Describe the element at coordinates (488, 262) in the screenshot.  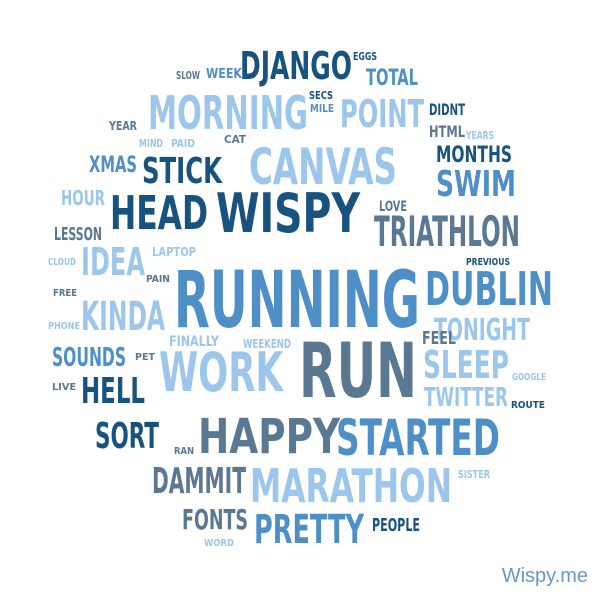
I see `word-previous: PREVIOUS` at that location.